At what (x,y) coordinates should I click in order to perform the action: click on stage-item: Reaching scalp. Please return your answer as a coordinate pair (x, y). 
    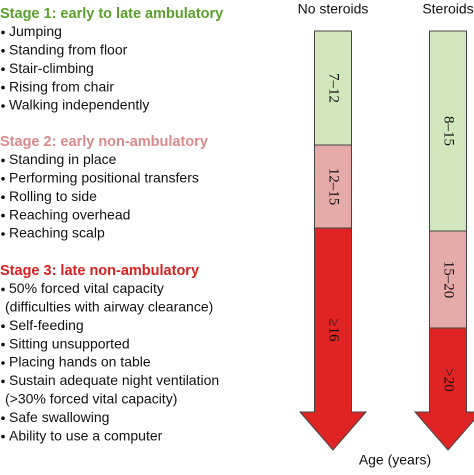
    Looking at the image, I should click on (57, 233).